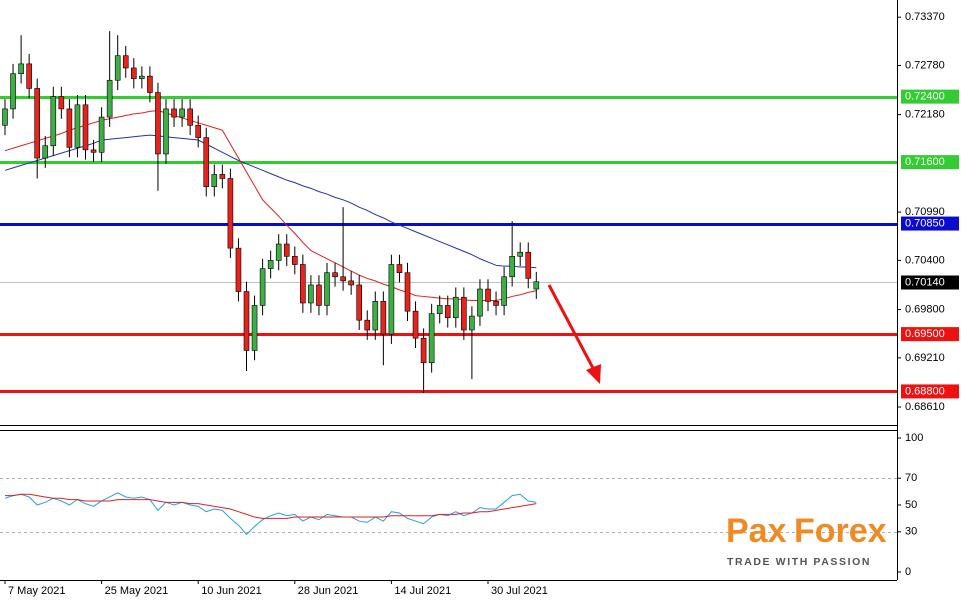  I want to click on logo: Pax Forex TRADE WITH PASSION, so click(806, 540).